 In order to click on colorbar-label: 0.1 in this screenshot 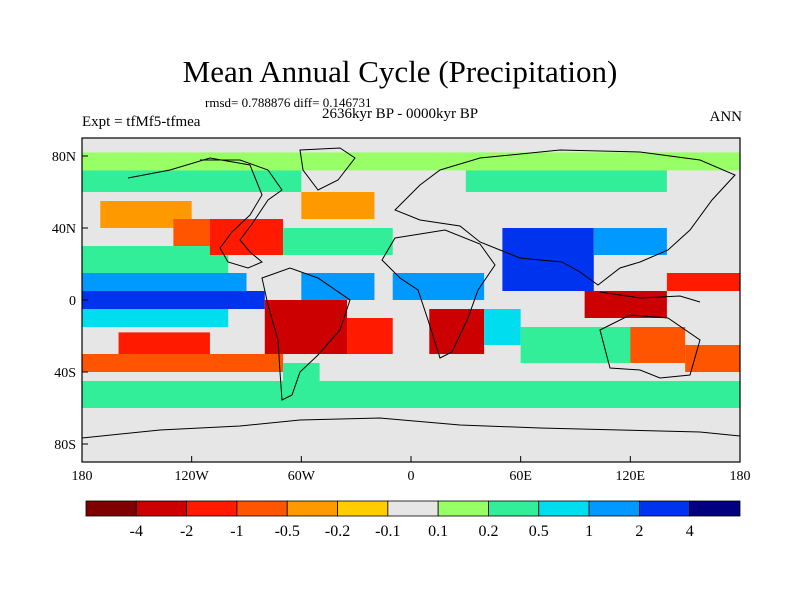, I will do `click(438, 531)`.